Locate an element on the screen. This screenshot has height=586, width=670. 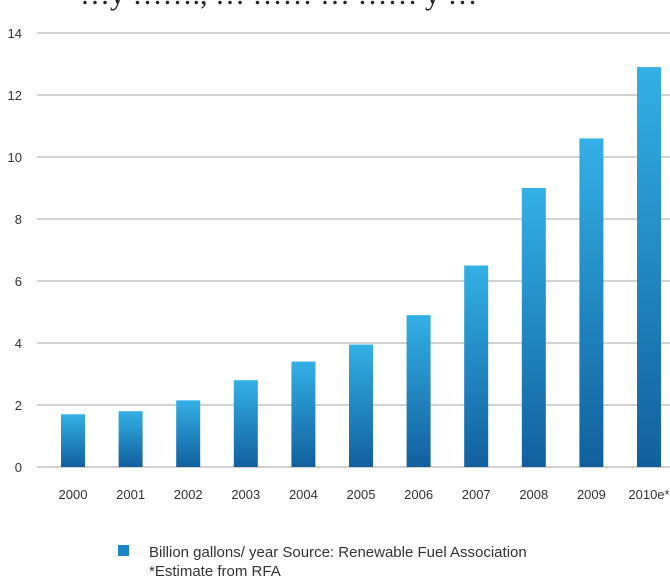
y-tick-label: 6 is located at coordinates (18, 281).